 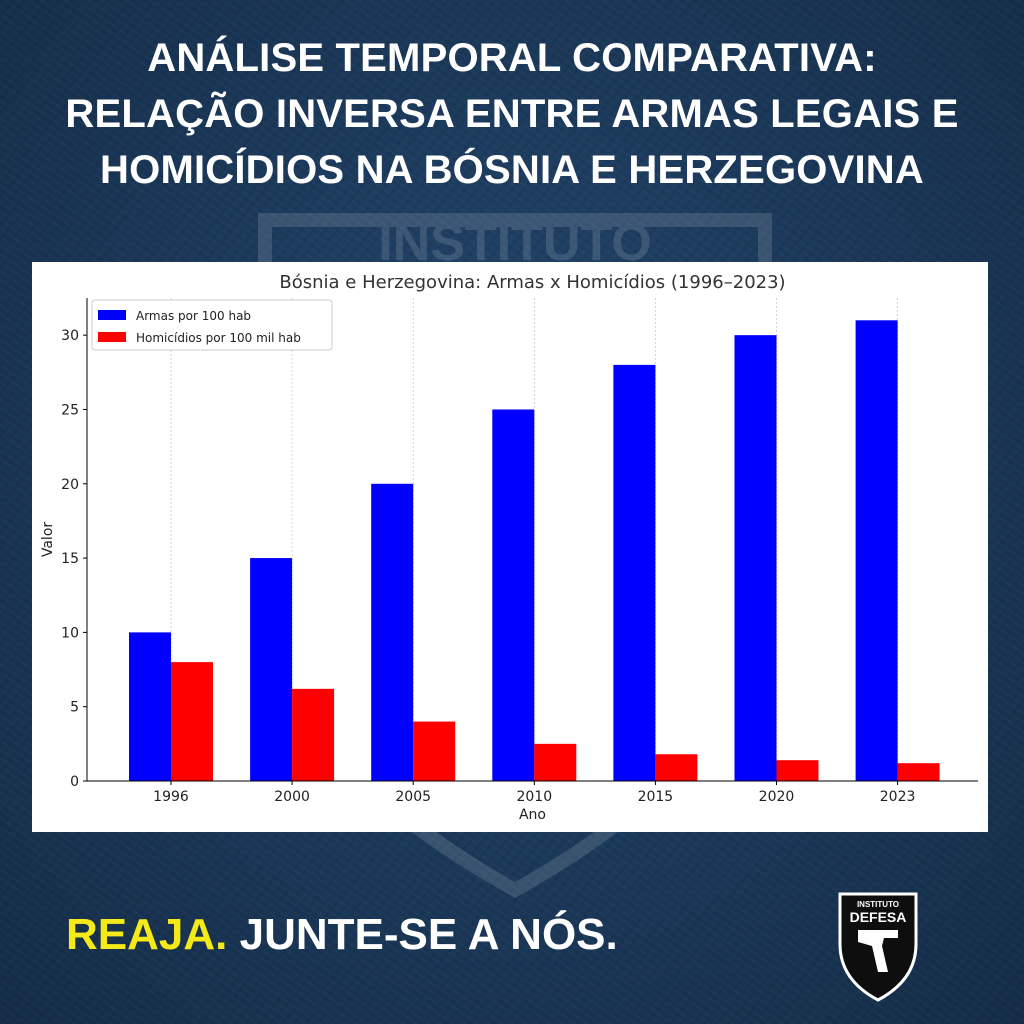 I want to click on y-tick-label: 25, so click(x=70, y=410).